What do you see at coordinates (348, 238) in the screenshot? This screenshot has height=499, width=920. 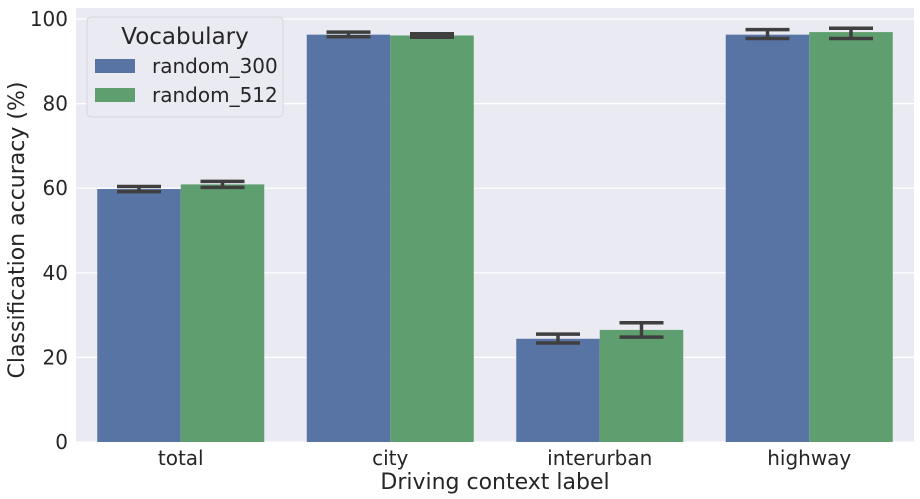 I see `bar-random_300-city` at bounding box center [348, 238].